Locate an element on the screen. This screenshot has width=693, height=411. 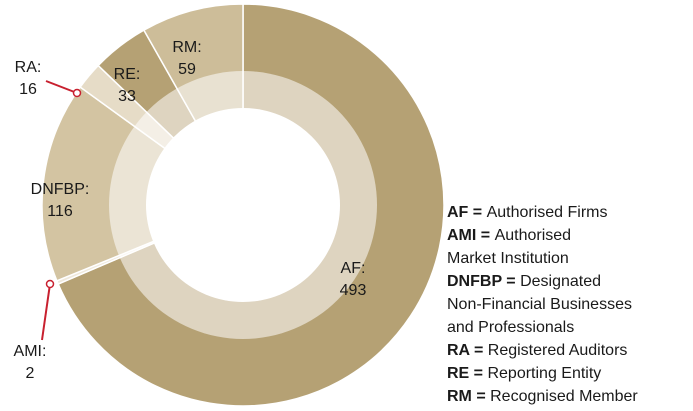
legend-text: Registered Auditors is located at coordinates (558, 350).